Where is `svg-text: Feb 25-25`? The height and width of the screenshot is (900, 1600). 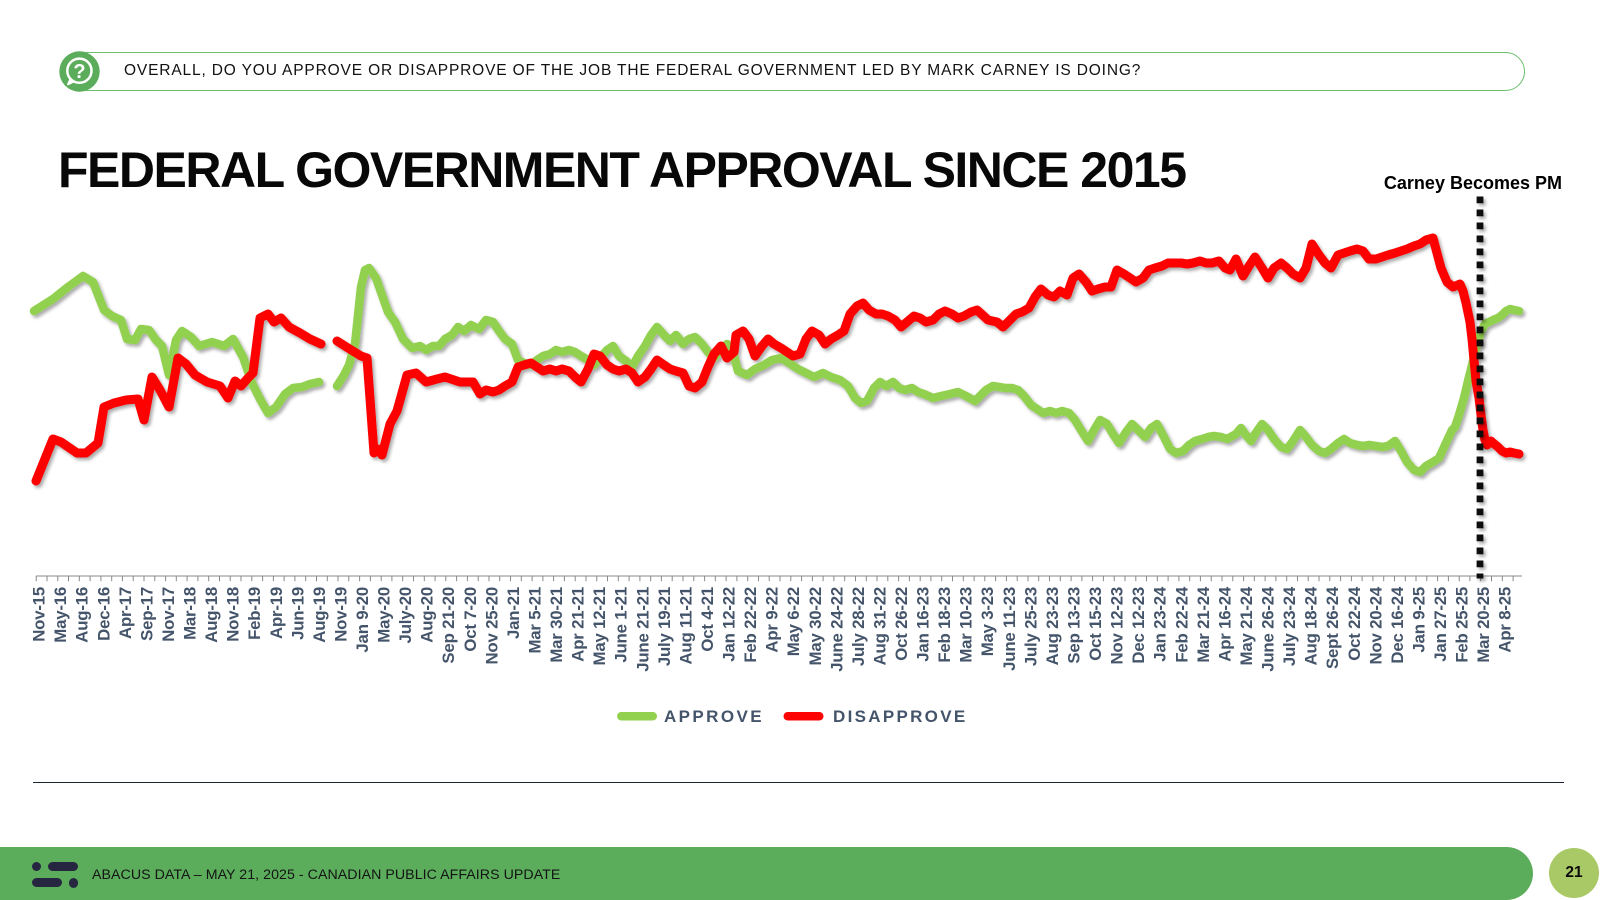
svg-text: Feb 25-25 is located at coordinates (1462, 625).